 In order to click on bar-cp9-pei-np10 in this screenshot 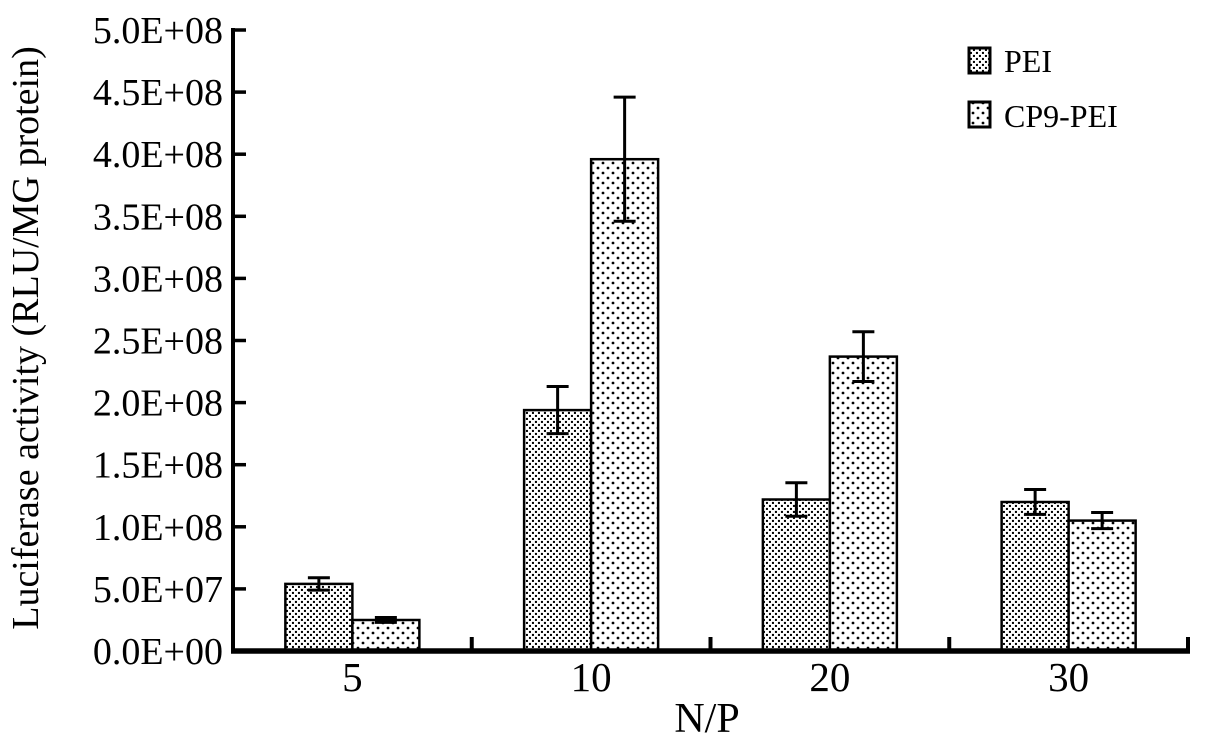, I will do `click(624, 405)`.